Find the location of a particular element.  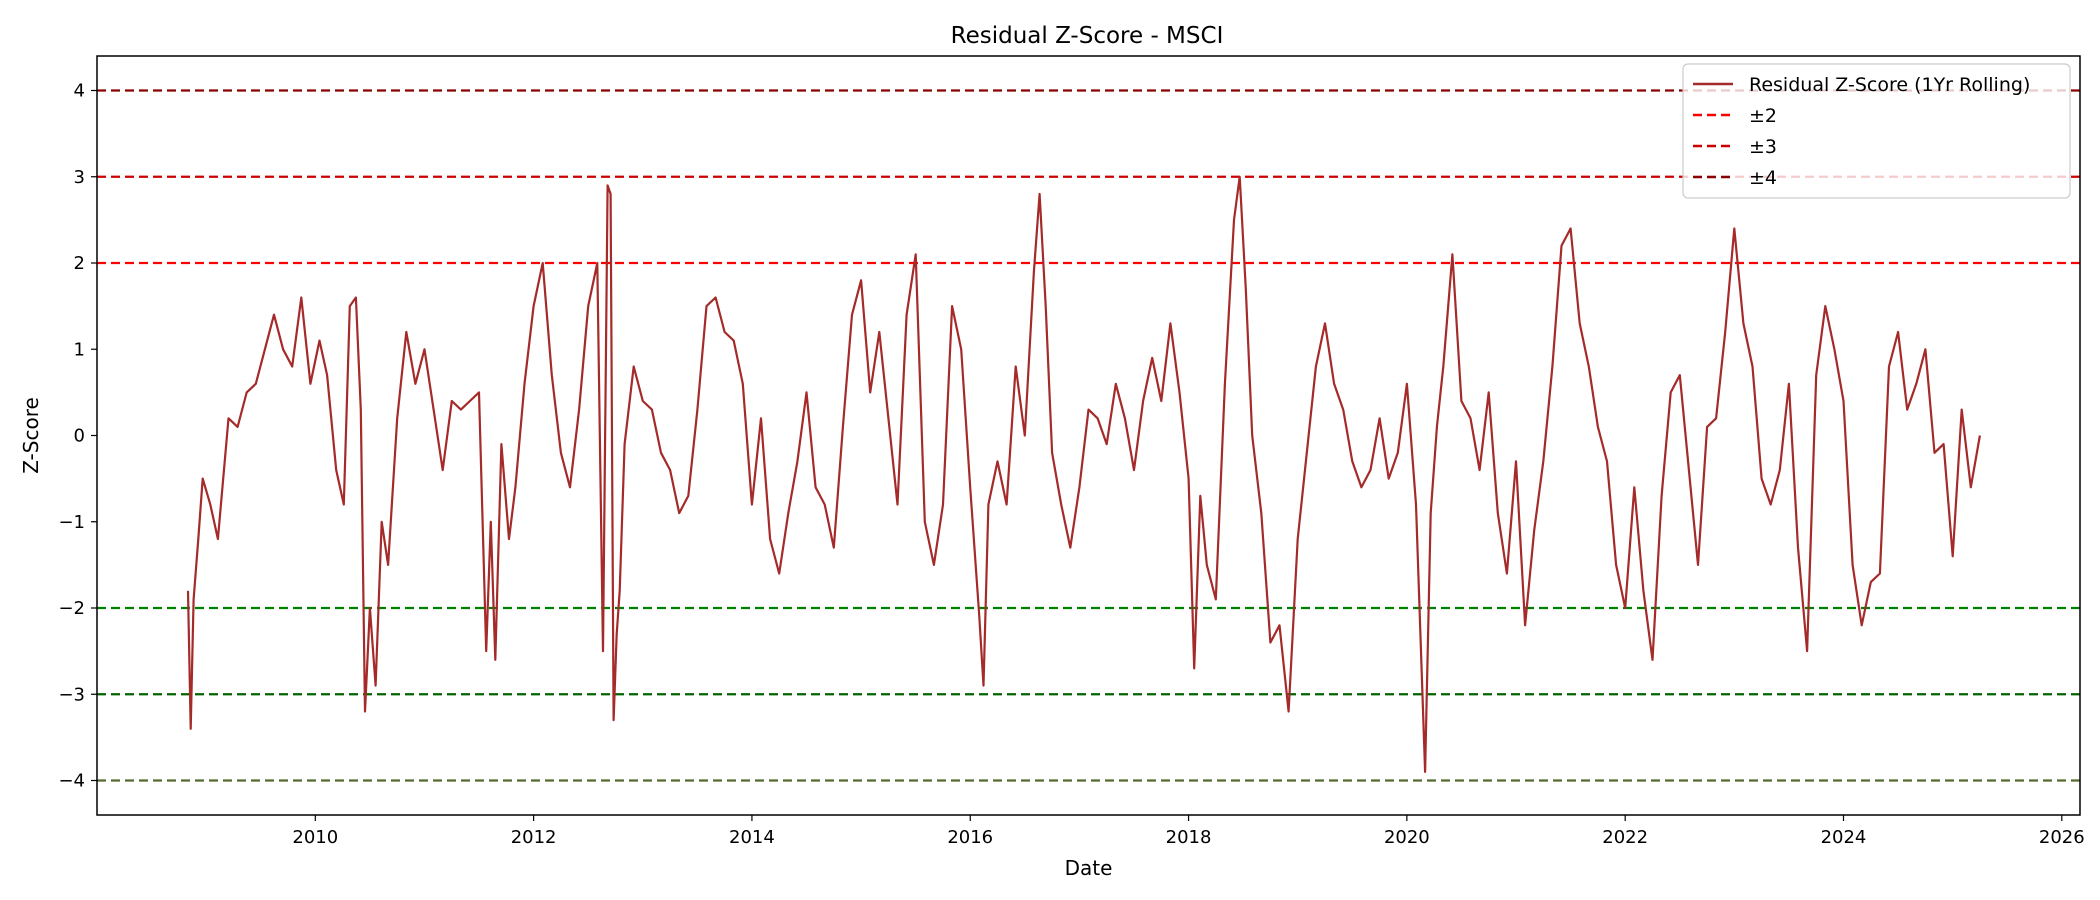

y-tick-label: −3 is located at coordinates (71, 694).